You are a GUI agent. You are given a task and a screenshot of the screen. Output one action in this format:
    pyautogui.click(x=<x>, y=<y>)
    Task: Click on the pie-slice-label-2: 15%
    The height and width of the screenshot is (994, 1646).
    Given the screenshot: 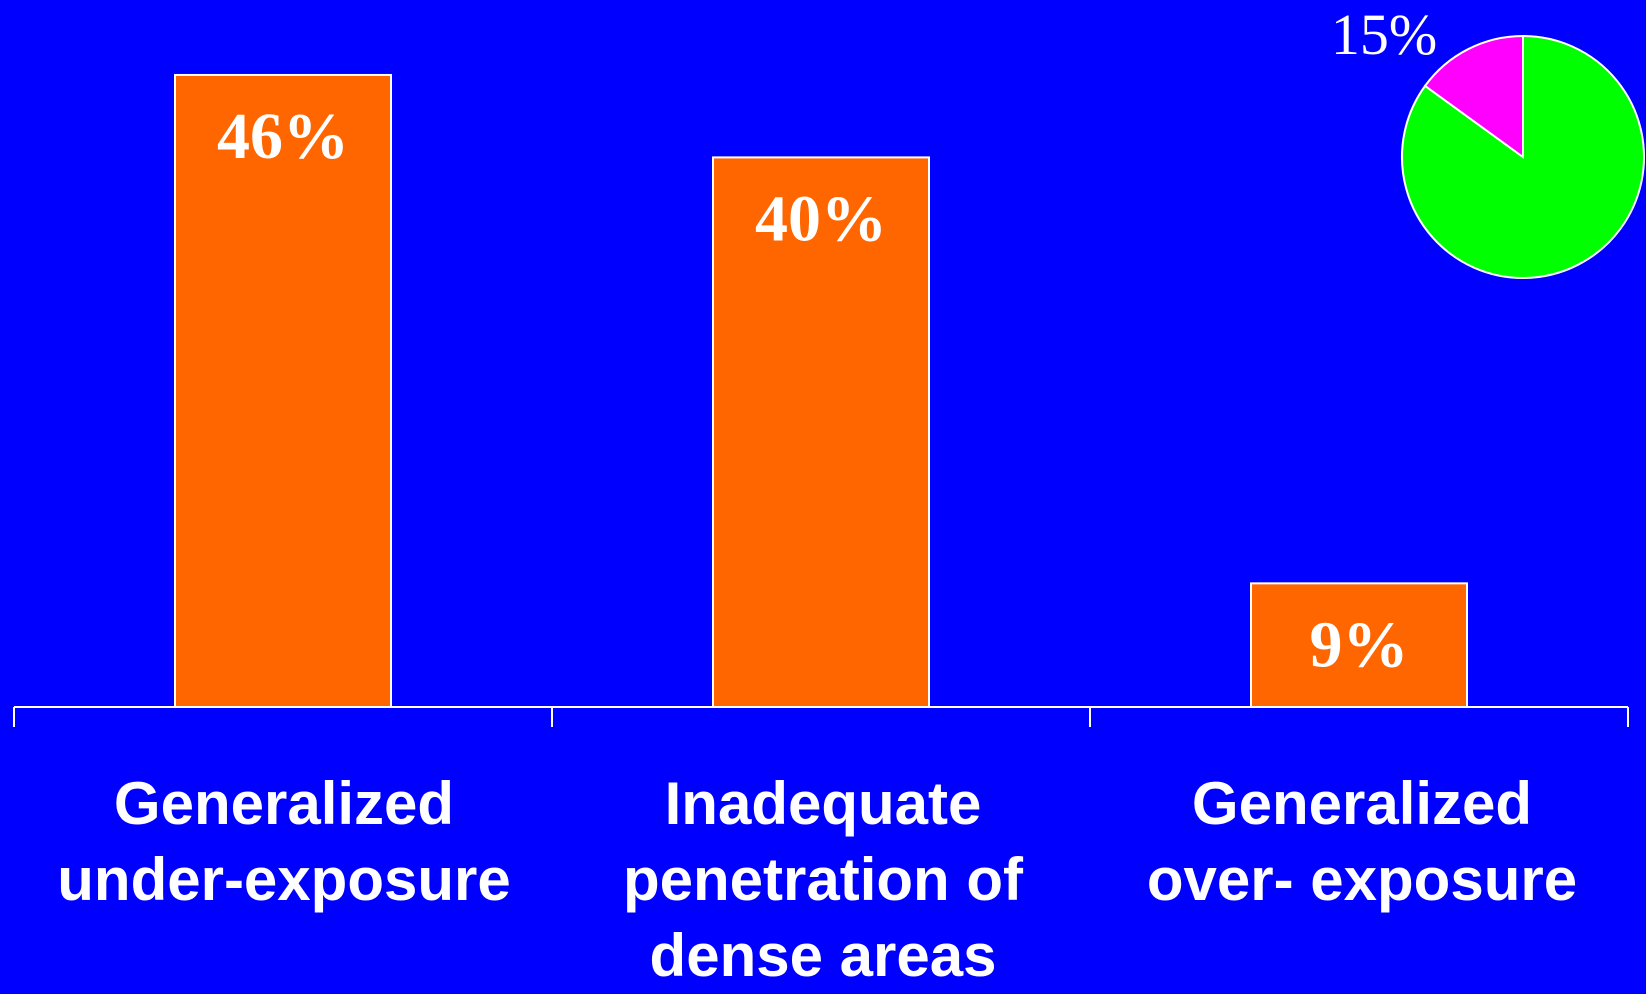 What is the action you would take?
    pyautogui.click(x=1384, y=34)
    